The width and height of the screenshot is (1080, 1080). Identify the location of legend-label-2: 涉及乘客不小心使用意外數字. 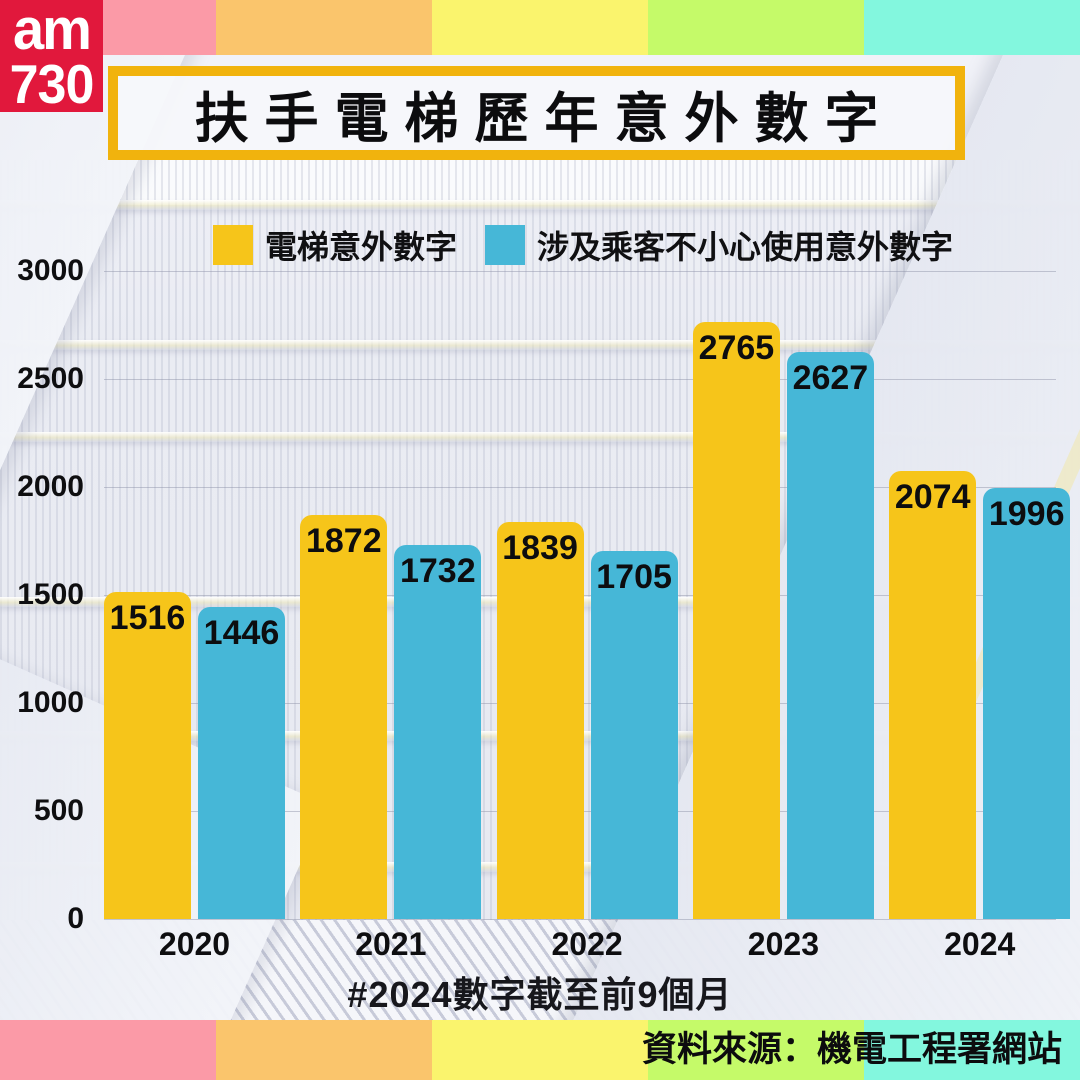
(745, 247).